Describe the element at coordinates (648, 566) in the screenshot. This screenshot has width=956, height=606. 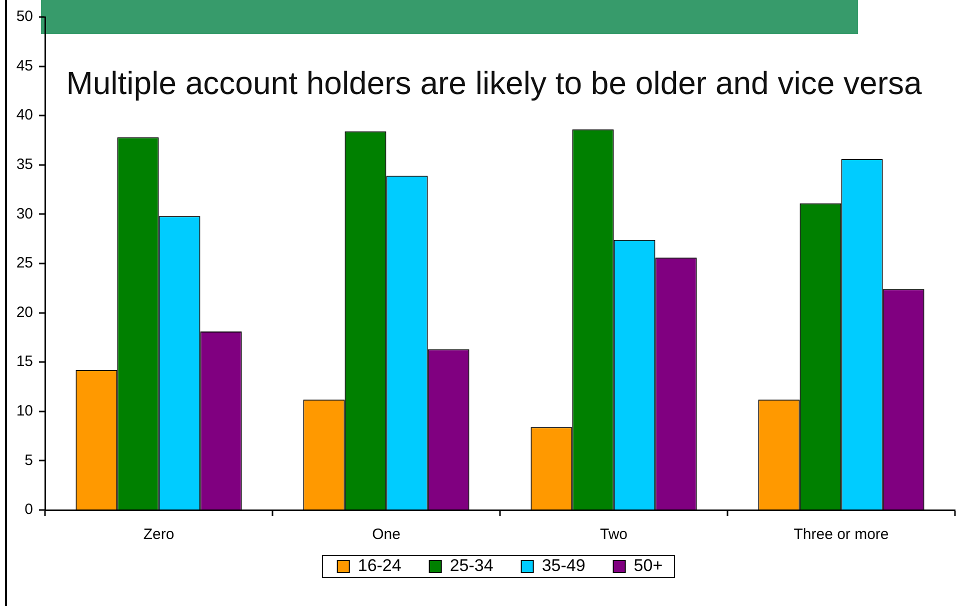
I see `legend-label: 50+` at that location.